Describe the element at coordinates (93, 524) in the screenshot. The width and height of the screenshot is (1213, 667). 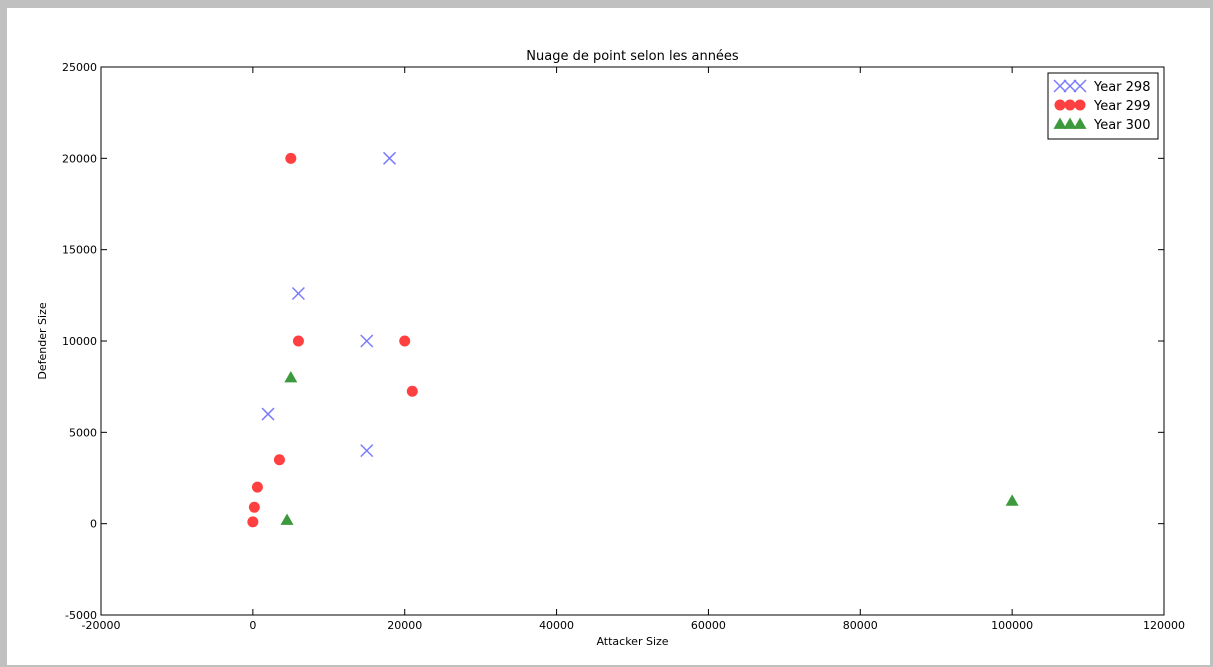
I see `y-tick-label: 0` at that location.